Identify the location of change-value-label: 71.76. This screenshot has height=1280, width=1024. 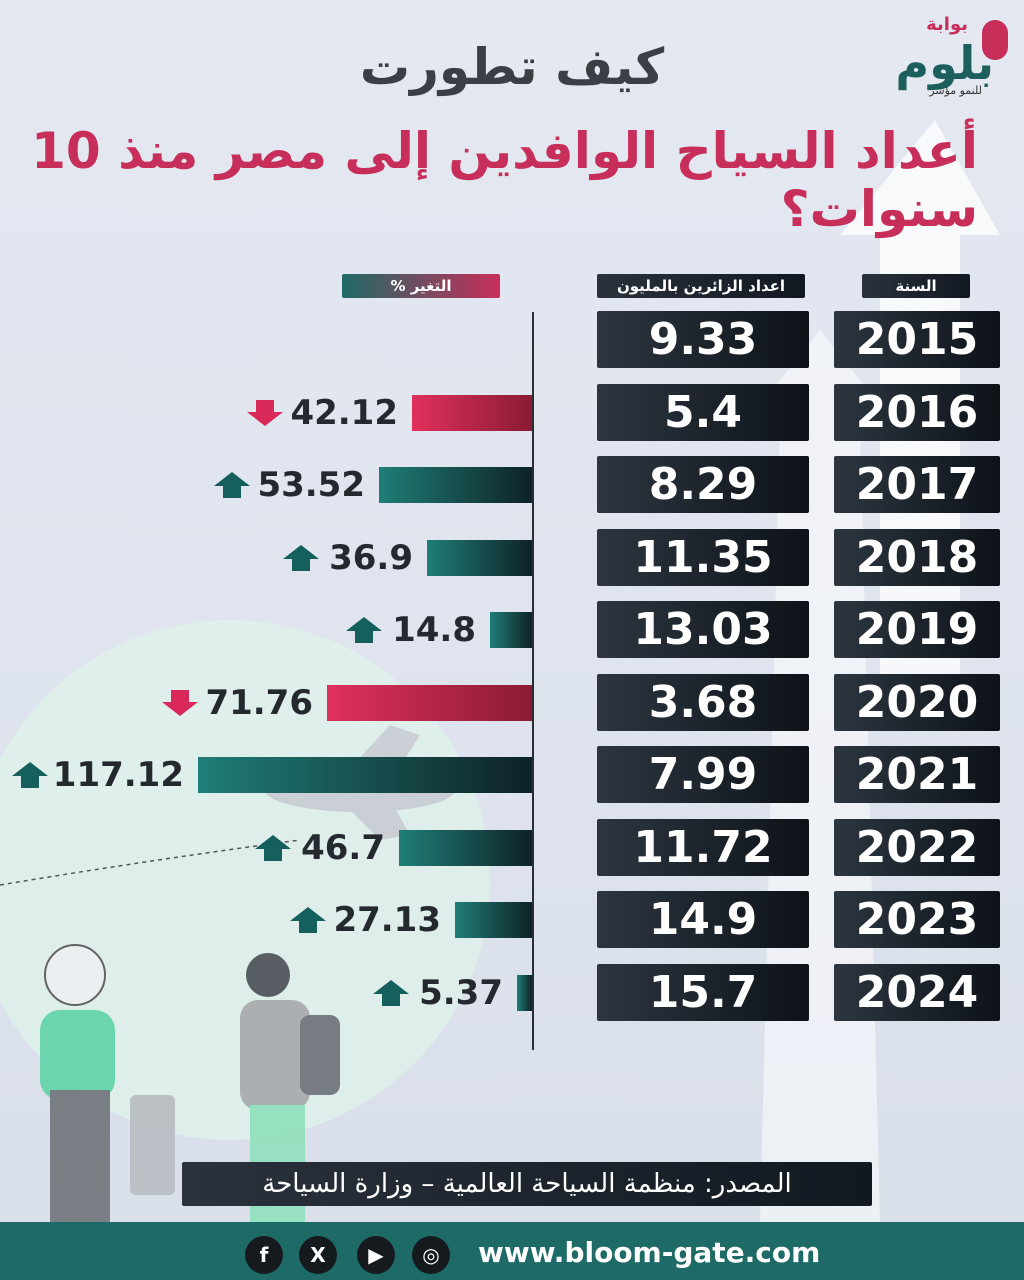
(259, 703).